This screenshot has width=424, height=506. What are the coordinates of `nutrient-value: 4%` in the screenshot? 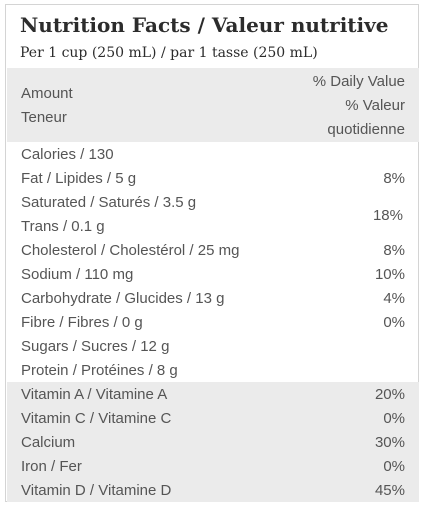 It's located at (394, 298).